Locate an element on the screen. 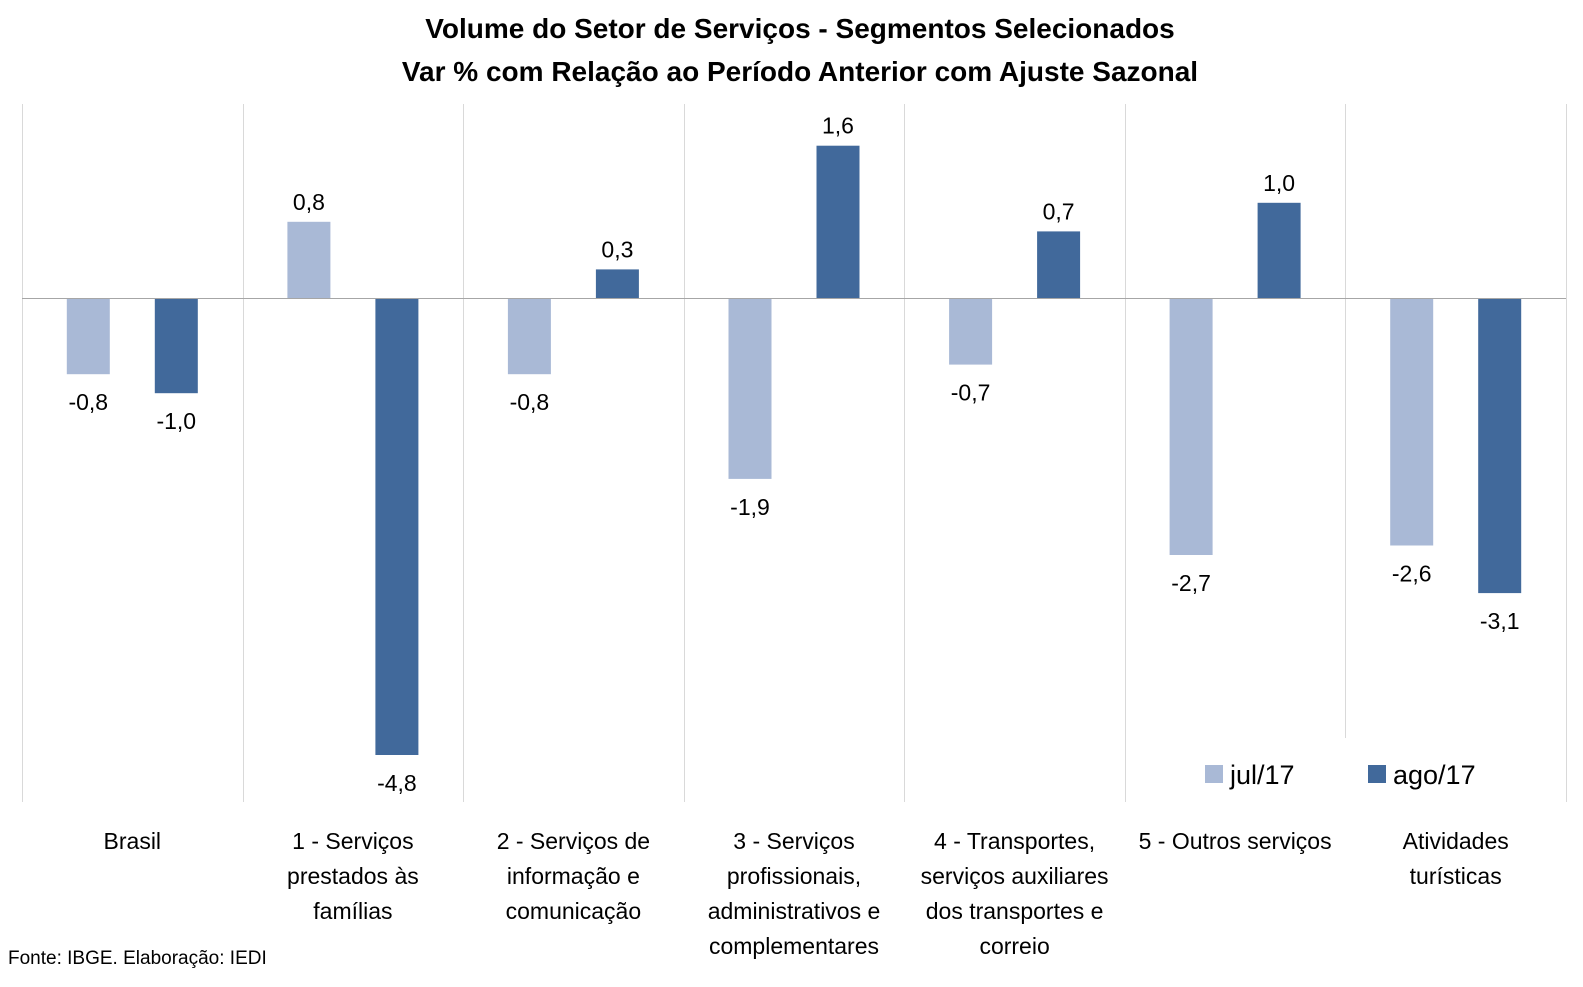  data-label: -0,7 is located at coordinates (971, 393).